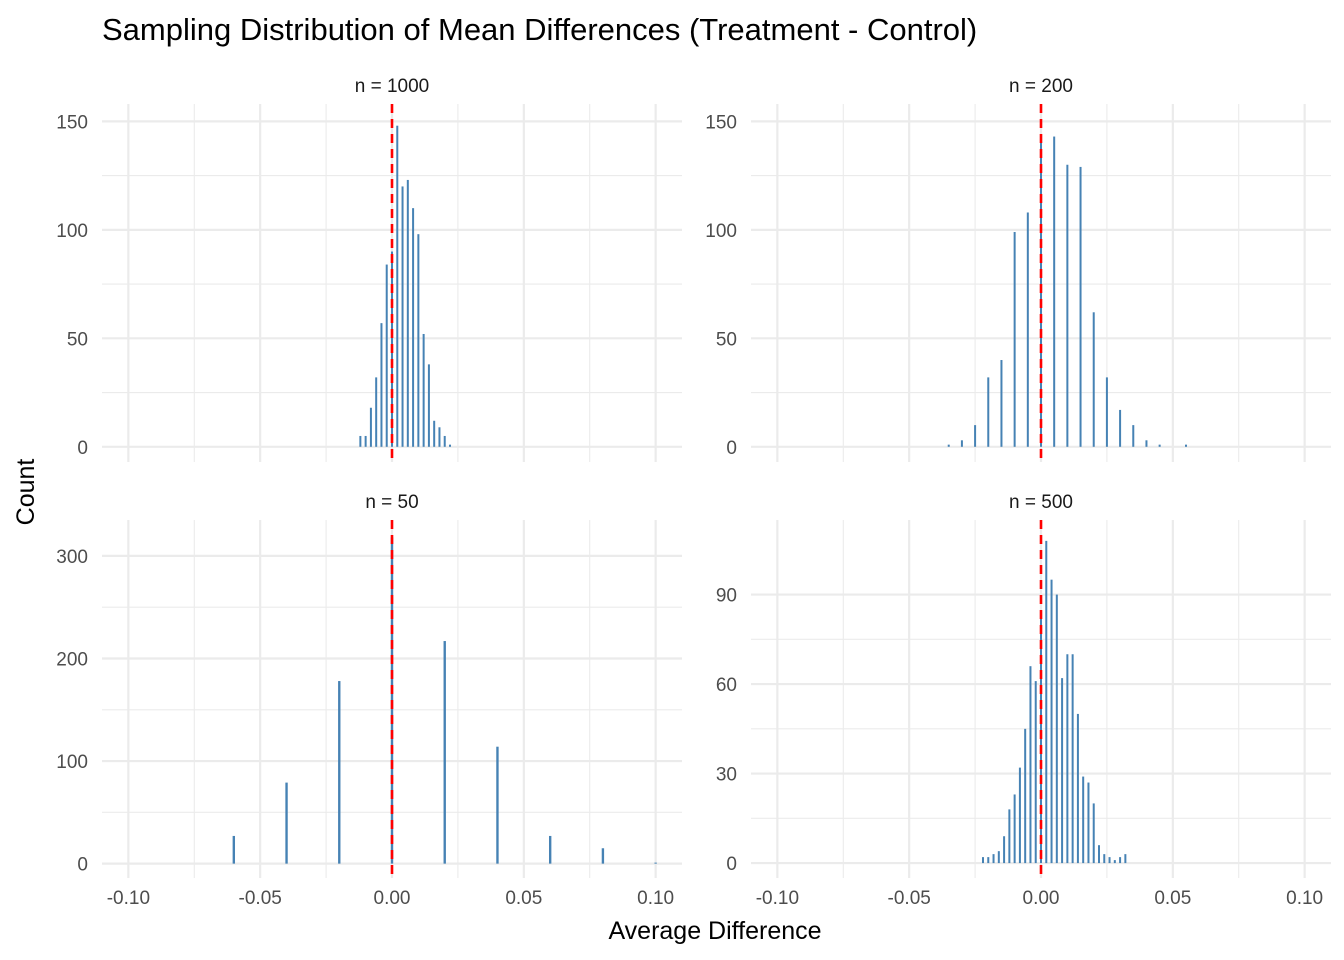 The image size is (1344, 960). What do you see at coordinates (726, 775) in the screenshot?
I see `y-tick-label: 30` at bounding box center [726, 775].